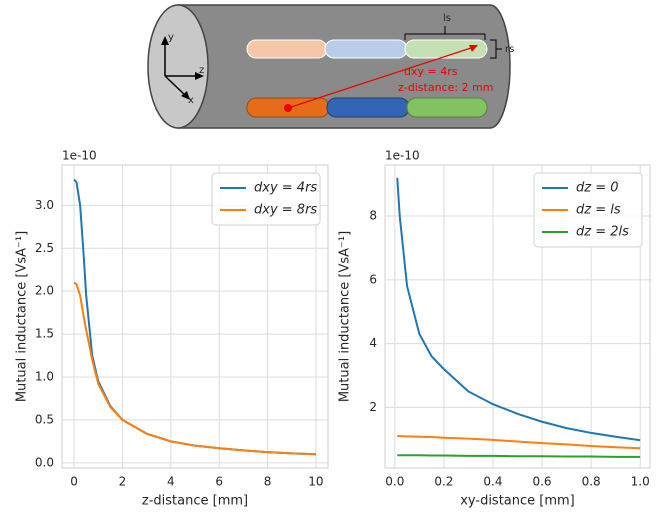  Describe the element at coordinates (492, 482) in the screenshot. I see `x-tick-label: 0.4` at that location.